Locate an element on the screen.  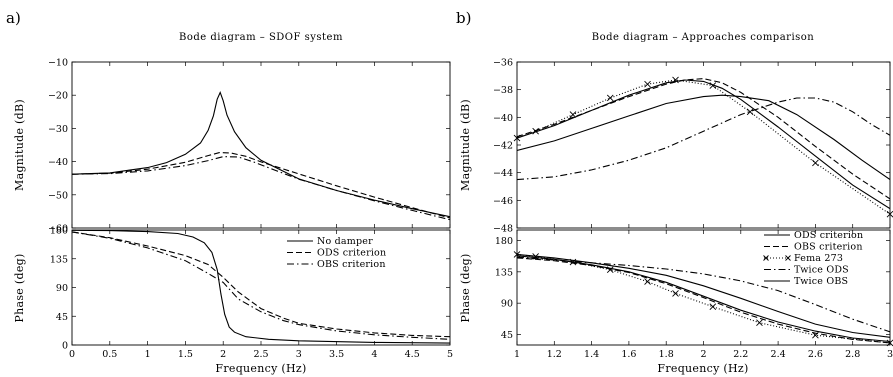
x-tick-label: 1.8 is located at coordinates (666, 354).